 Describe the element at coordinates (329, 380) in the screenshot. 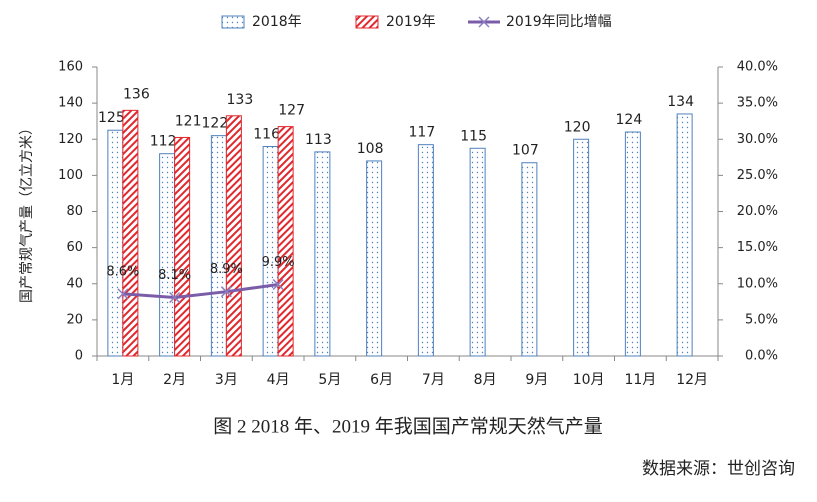

I see `x-tick-label: 5月` at that location.